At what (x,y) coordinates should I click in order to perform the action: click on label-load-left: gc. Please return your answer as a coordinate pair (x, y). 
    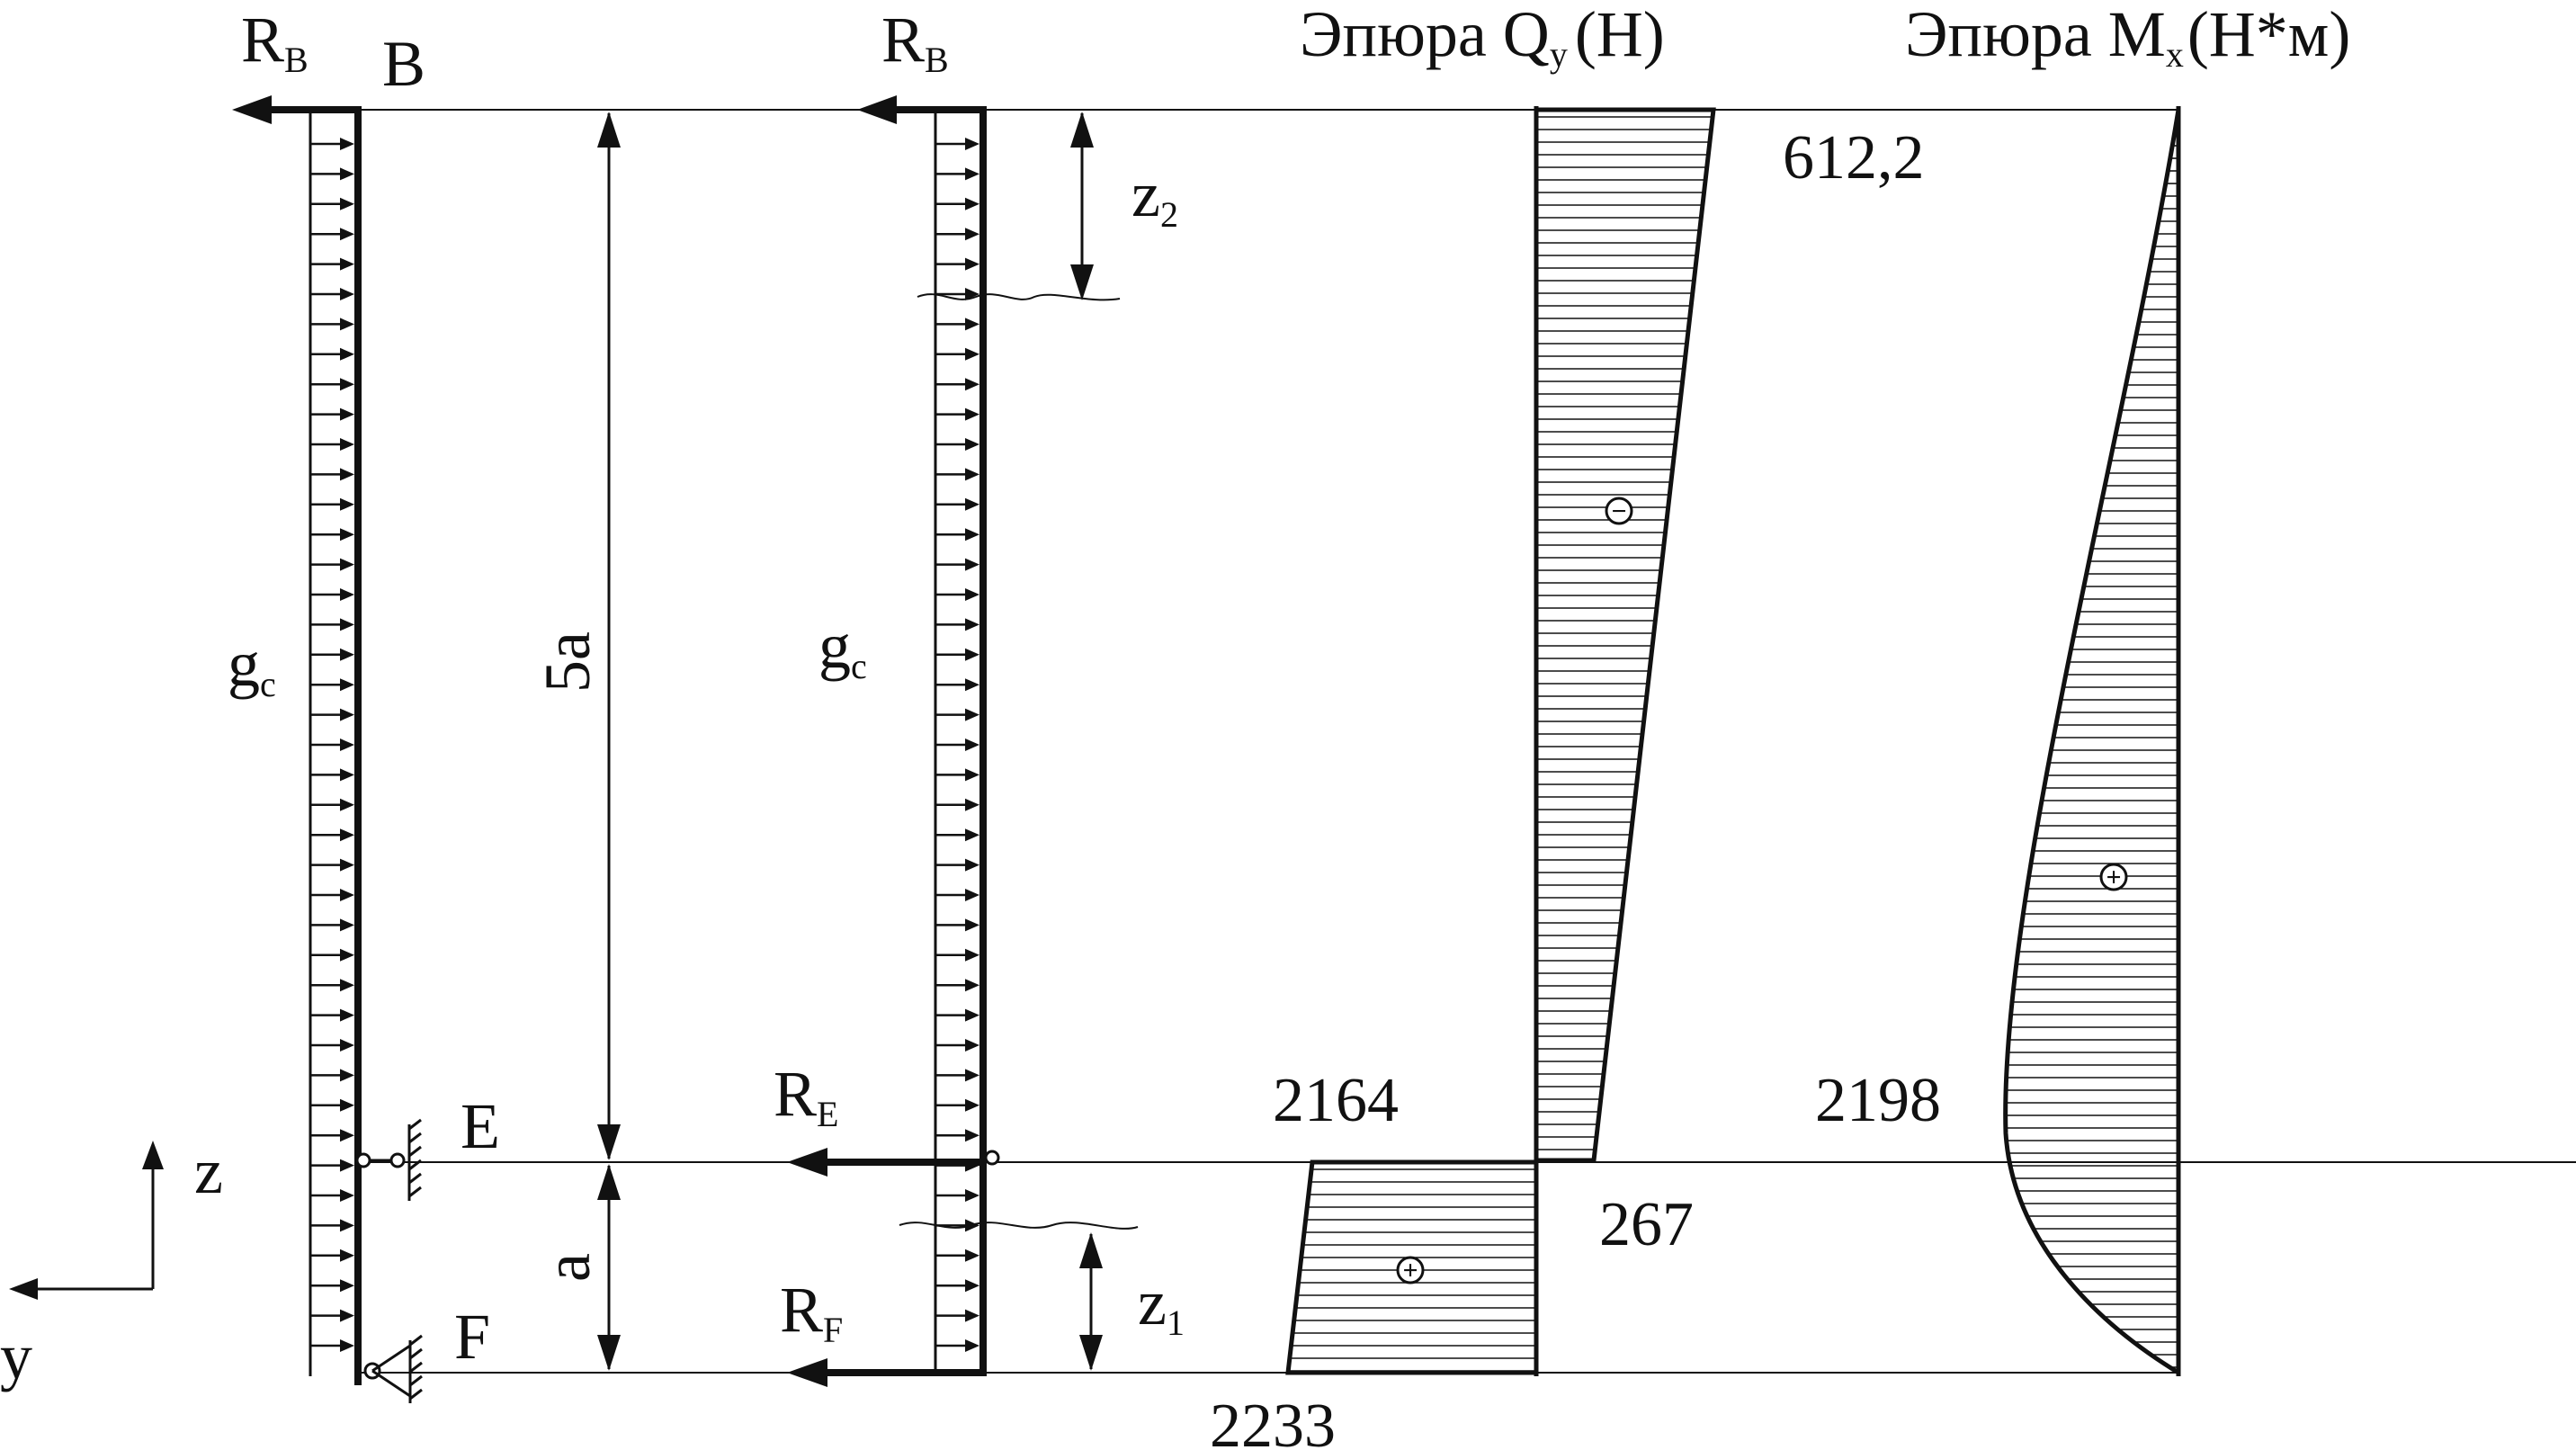
    Looking at the image, I should click on (252, 666).